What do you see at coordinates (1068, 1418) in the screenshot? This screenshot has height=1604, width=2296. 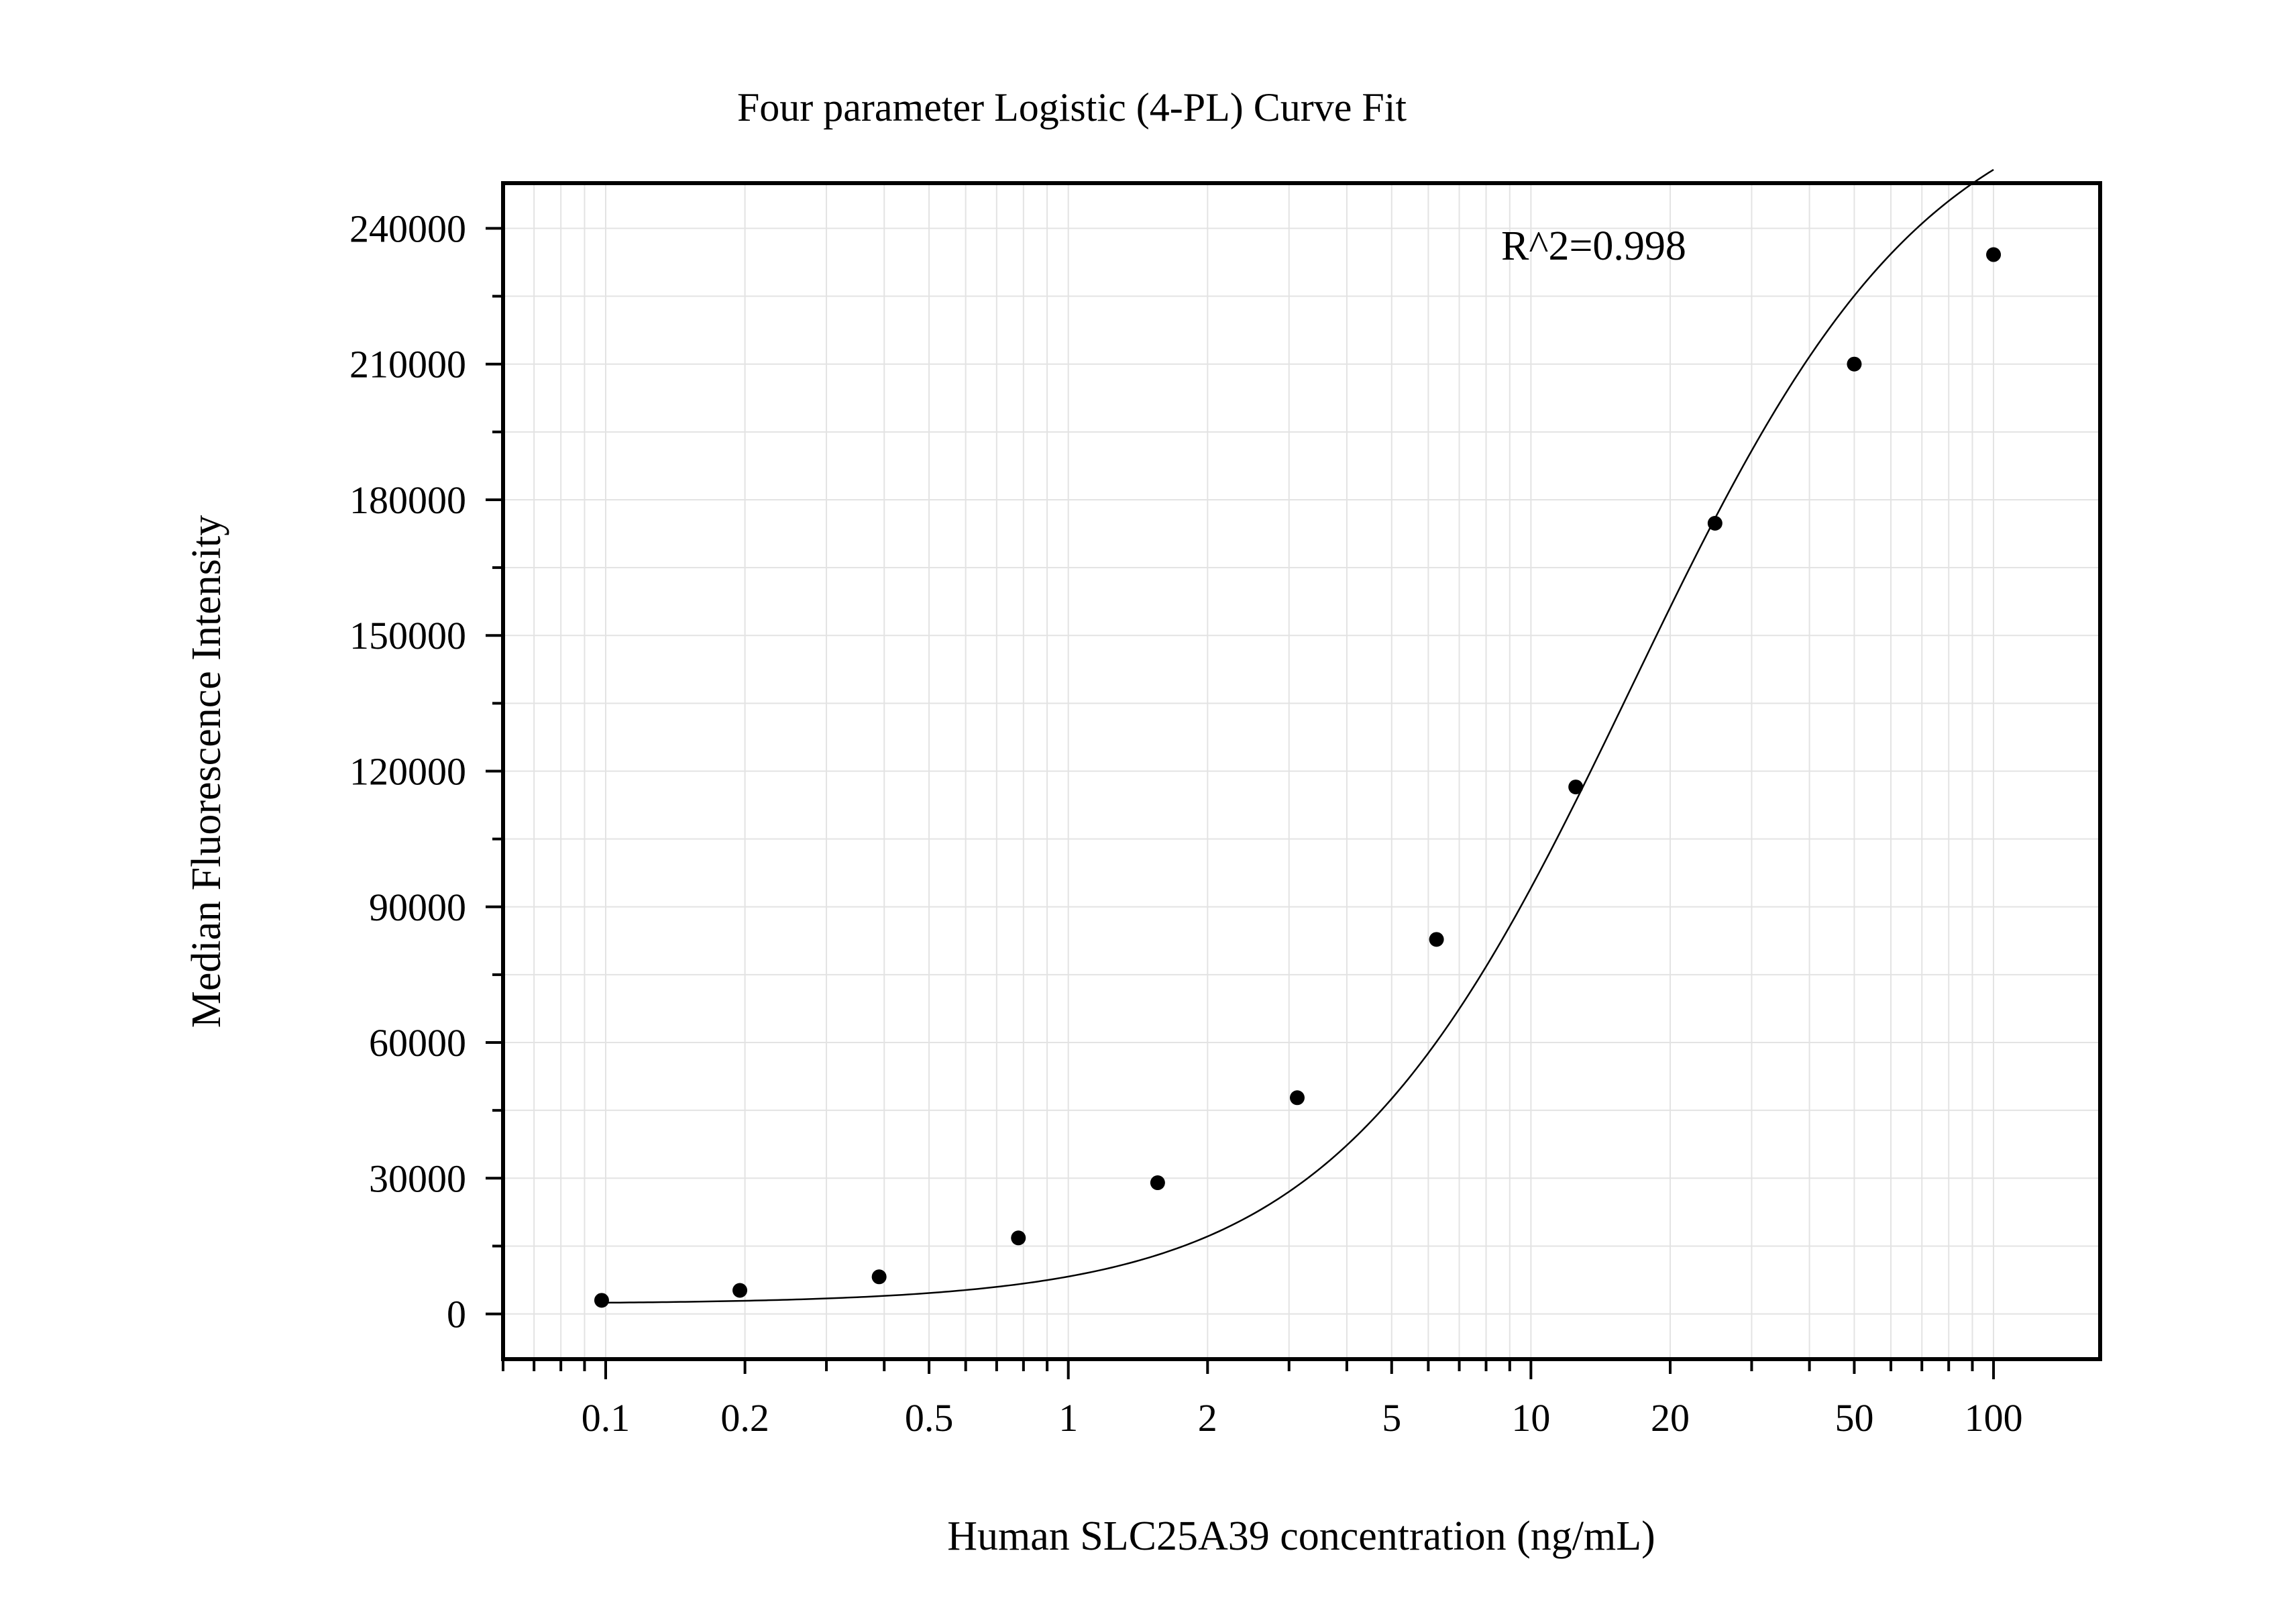 I see `x-tick-label: 1` at bounding box center [1068, 1418].